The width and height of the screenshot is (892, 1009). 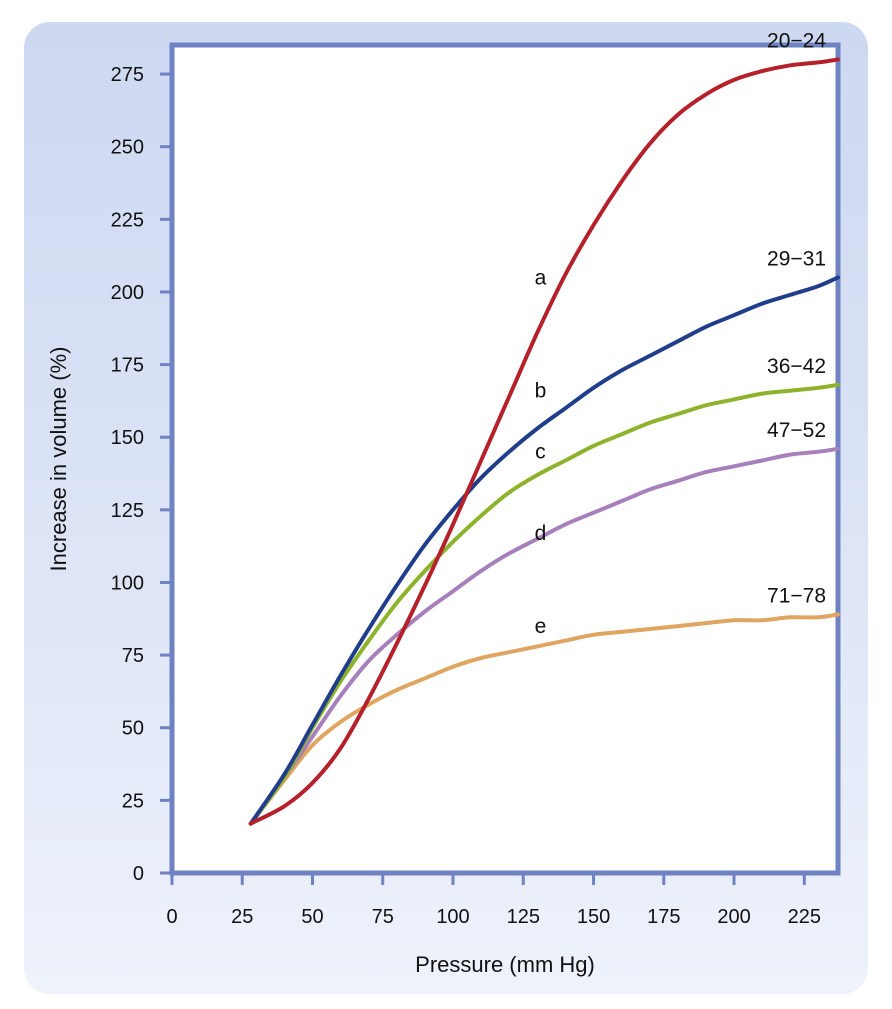 What do you see at coordinates (312, 917) in the screenshot?
I see `x-tick-label: 50` at bounding box center [312, 917].